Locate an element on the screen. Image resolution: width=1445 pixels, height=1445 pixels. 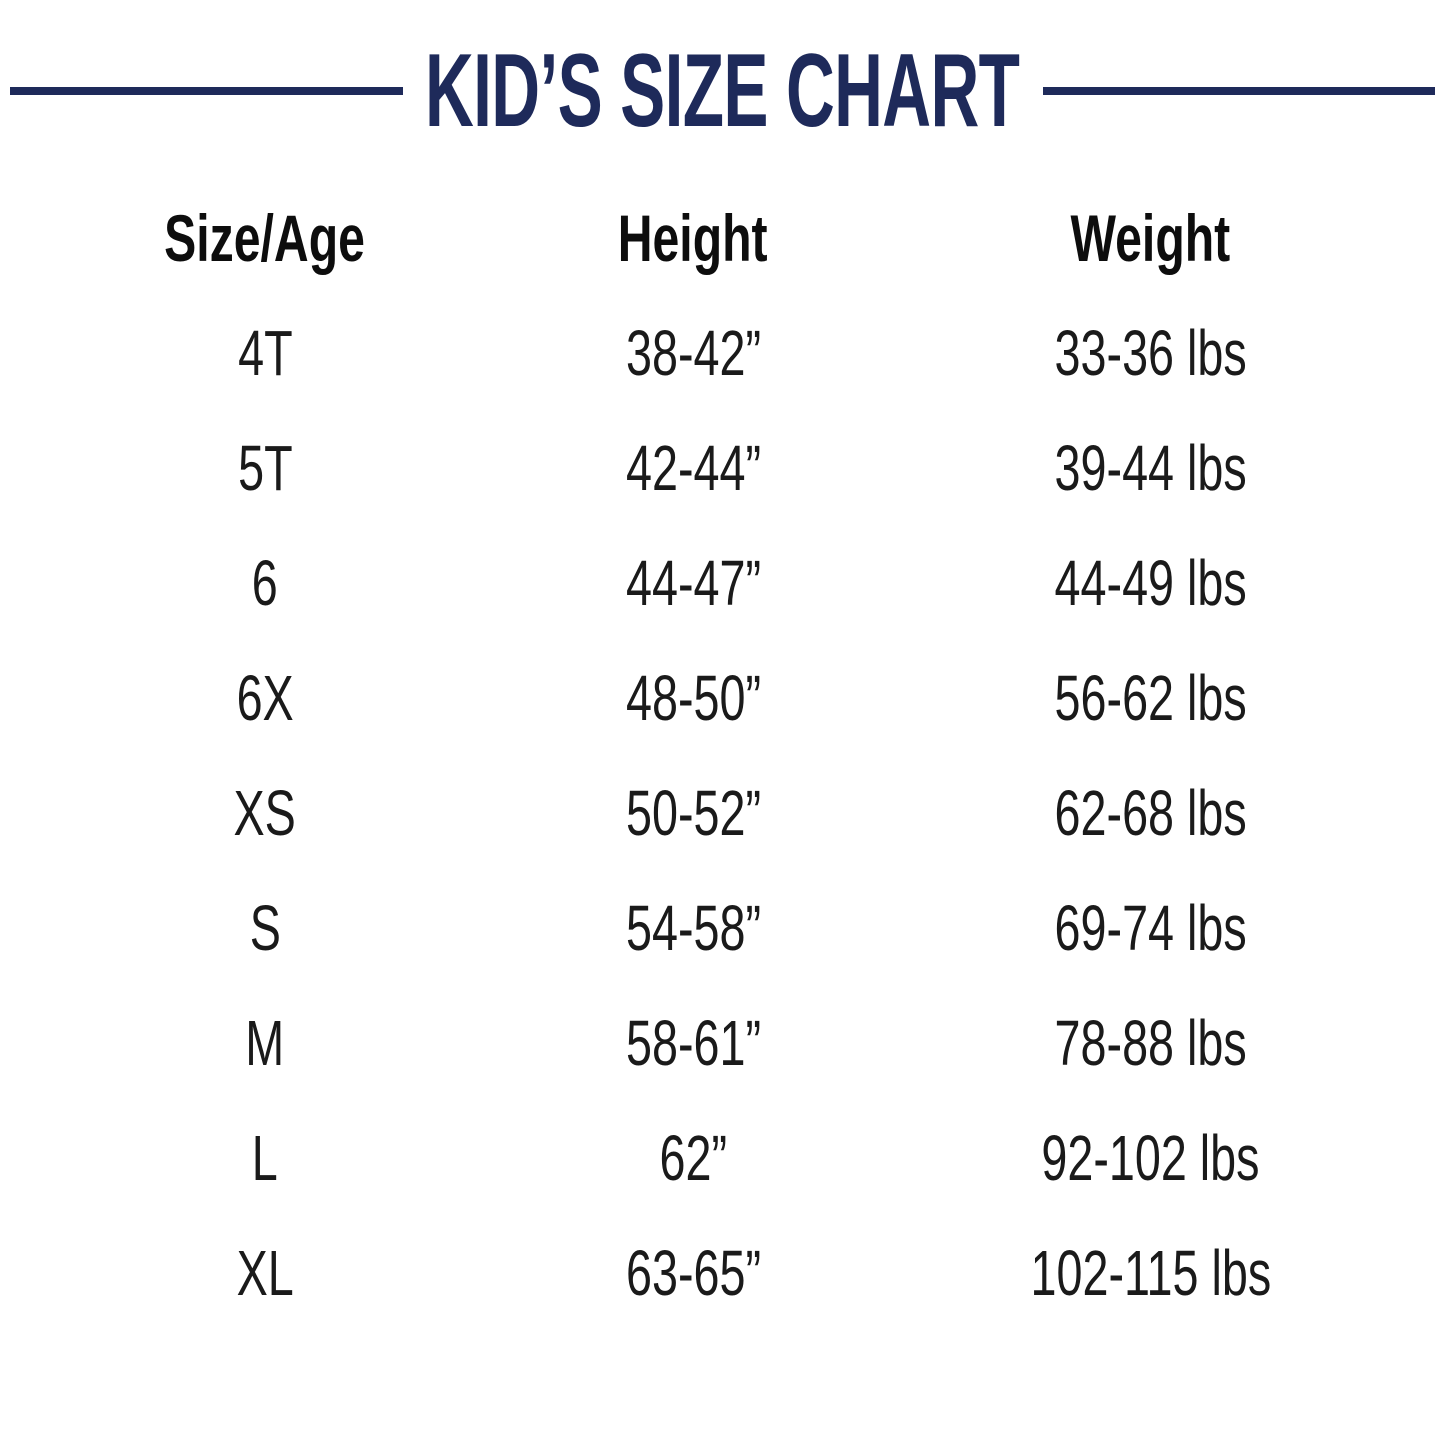
title-wrap: KID’S SIZE CHART is located at coordinates (723, 91).